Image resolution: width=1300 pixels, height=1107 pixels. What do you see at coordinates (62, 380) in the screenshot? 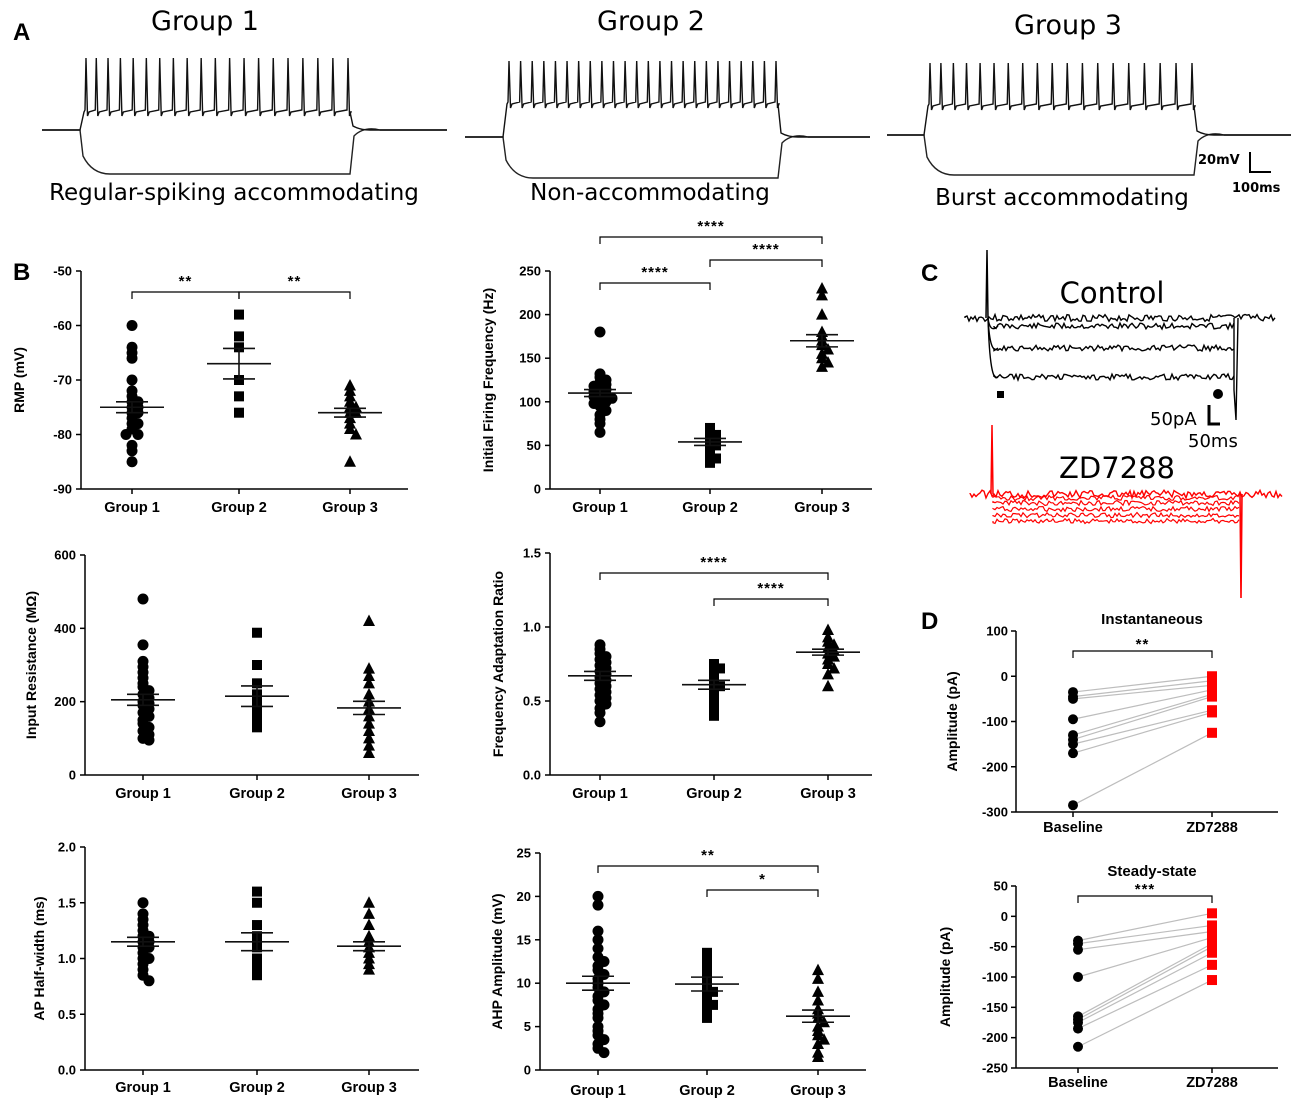
I see `y-tick-label: -70` at bounding box center [62, 380].